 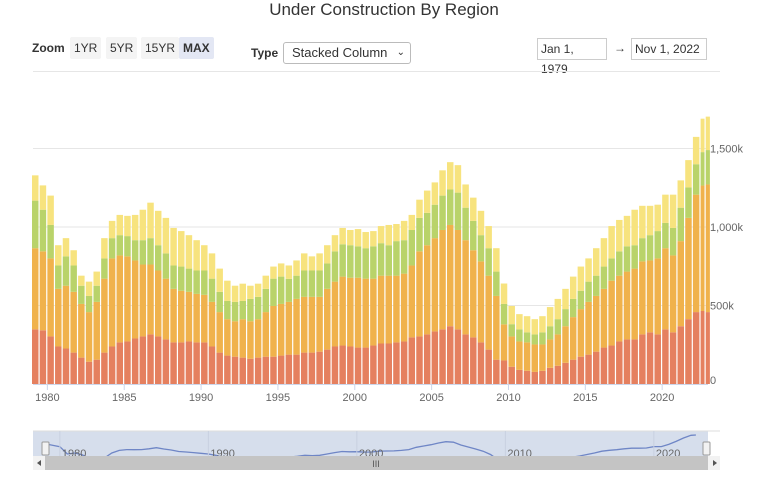 I want to click on zoom-1yr-button: 1YR, so click(x=86, y=48).